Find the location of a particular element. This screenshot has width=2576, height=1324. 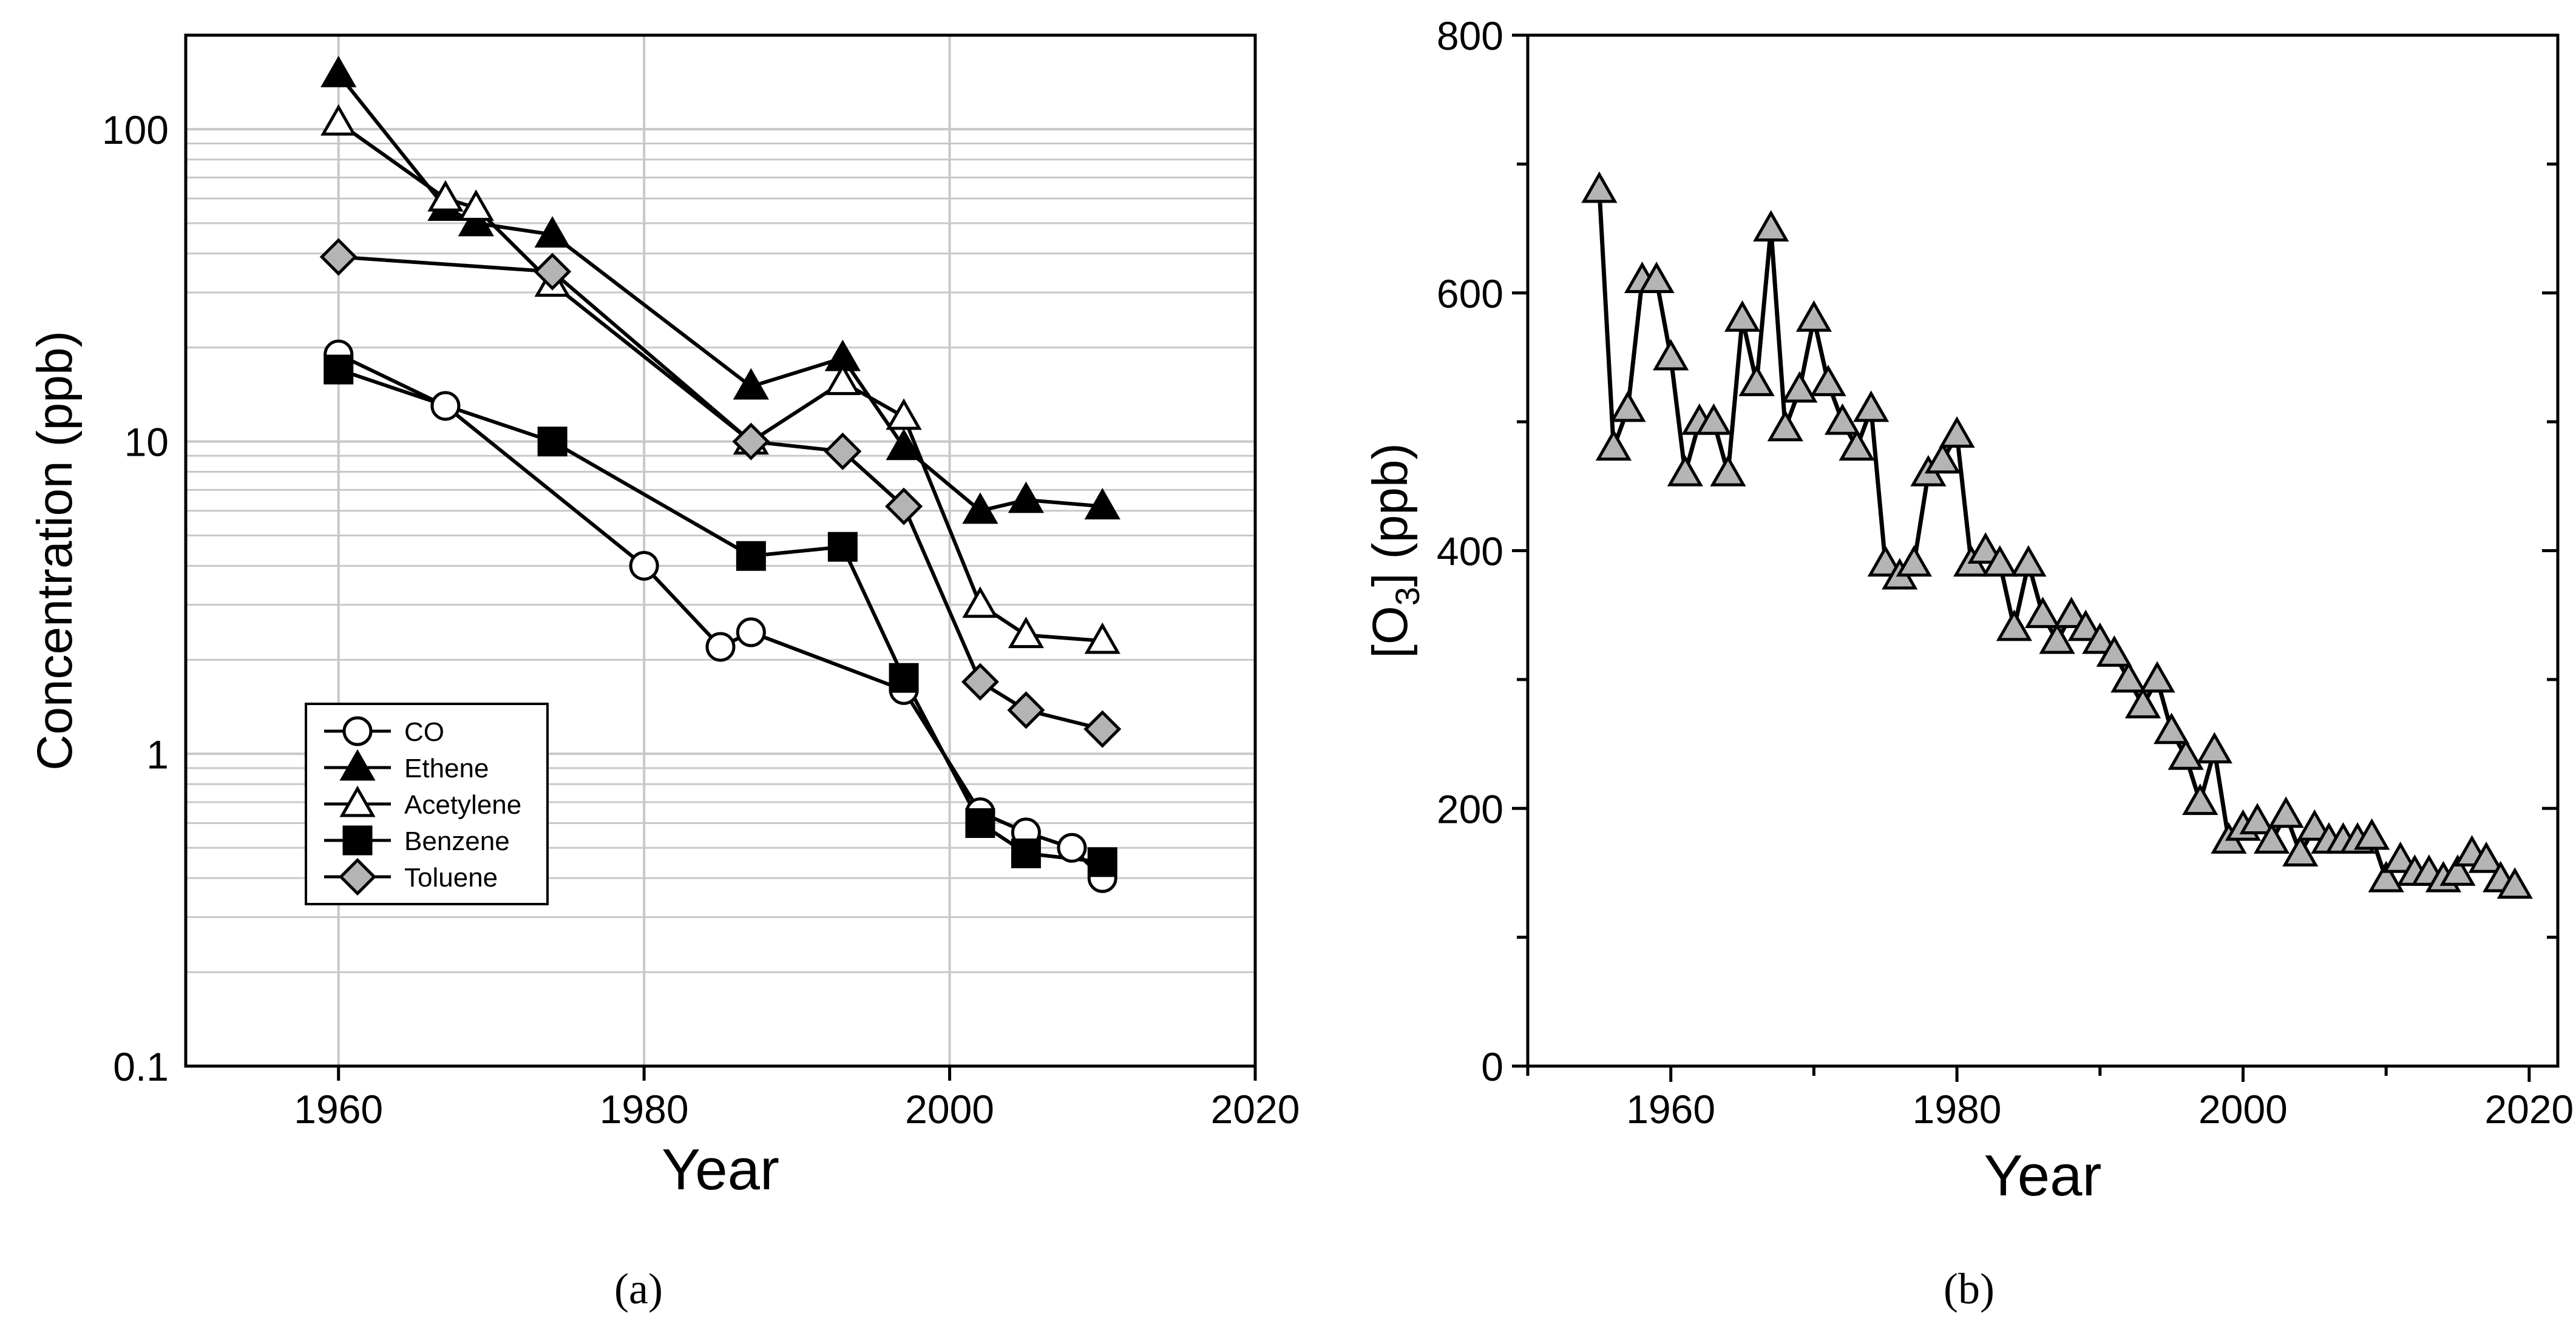

legend-label-ethene: Ethene is located at coordinates (447, 768).